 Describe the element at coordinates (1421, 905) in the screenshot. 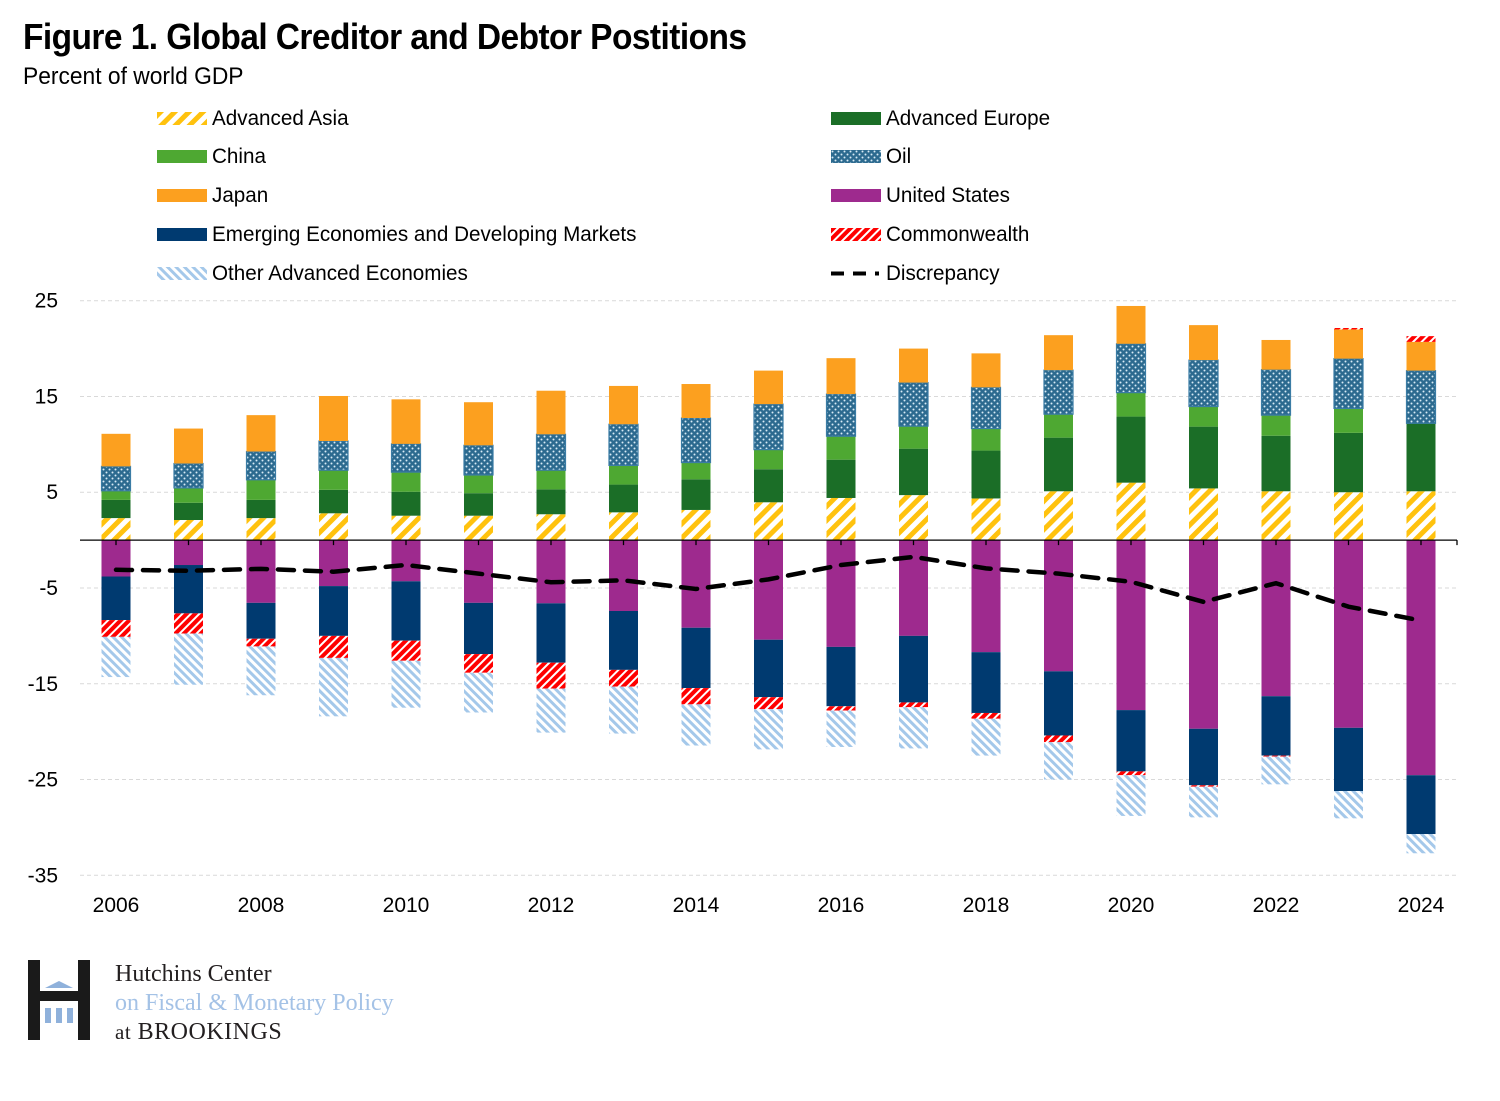

I see `x-tick-label: 2024` at that location.